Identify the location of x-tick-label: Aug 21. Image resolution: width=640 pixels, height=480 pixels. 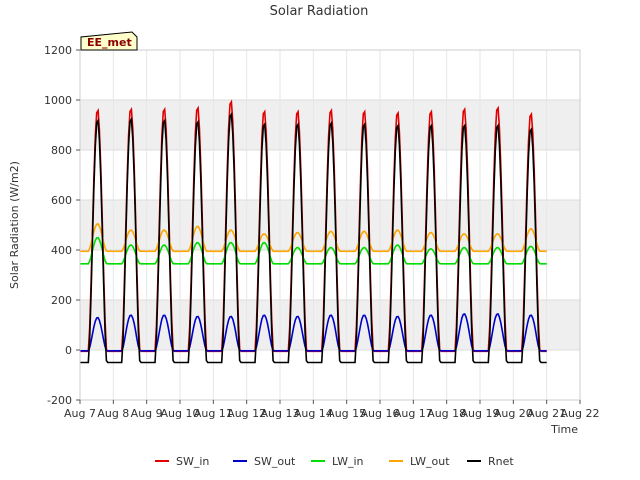
(546, 413).